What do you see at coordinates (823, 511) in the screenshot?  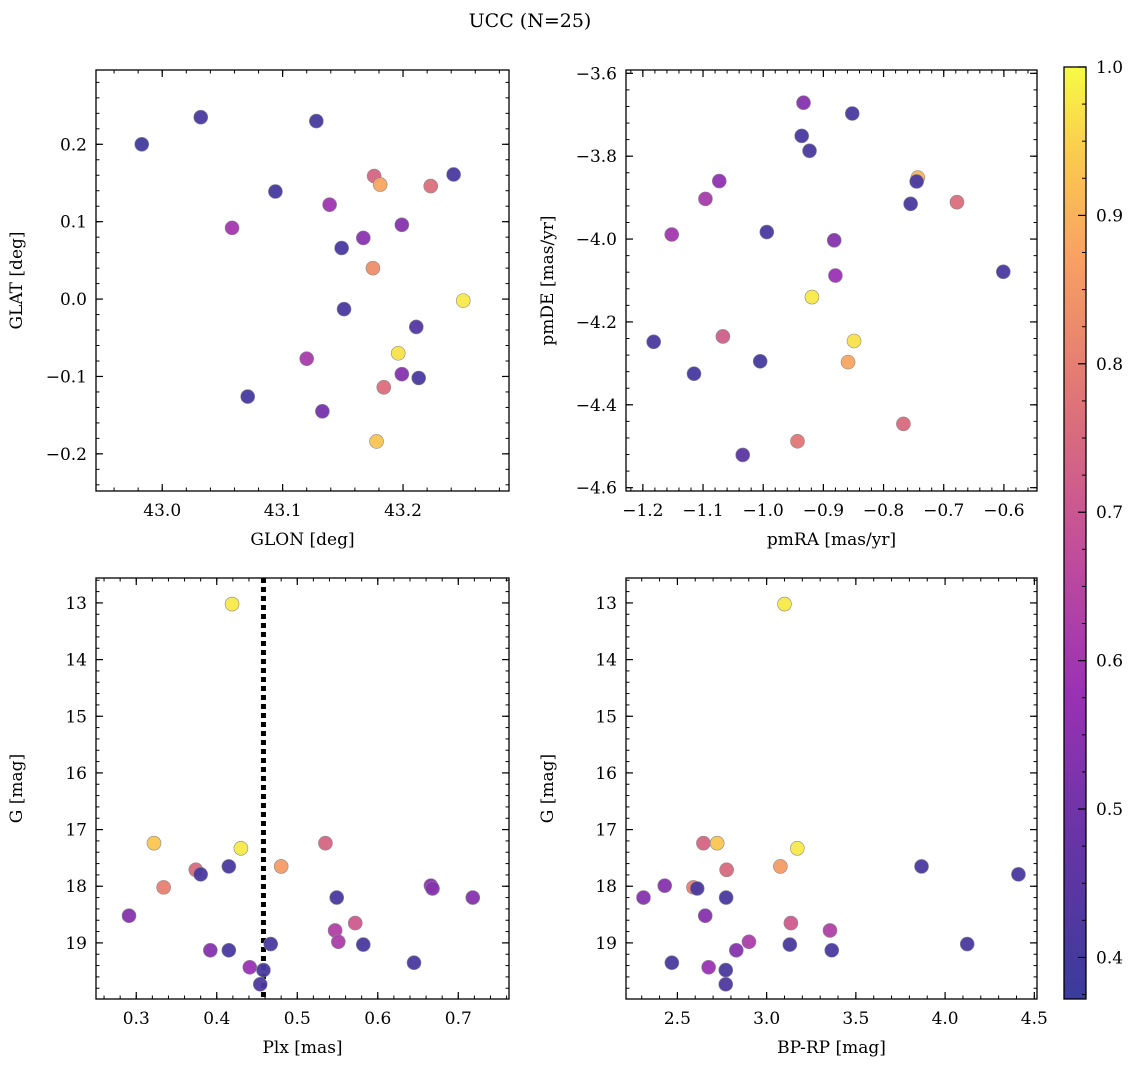 I see `x-tick-label: −0.9` at bounding box center [823, 511].